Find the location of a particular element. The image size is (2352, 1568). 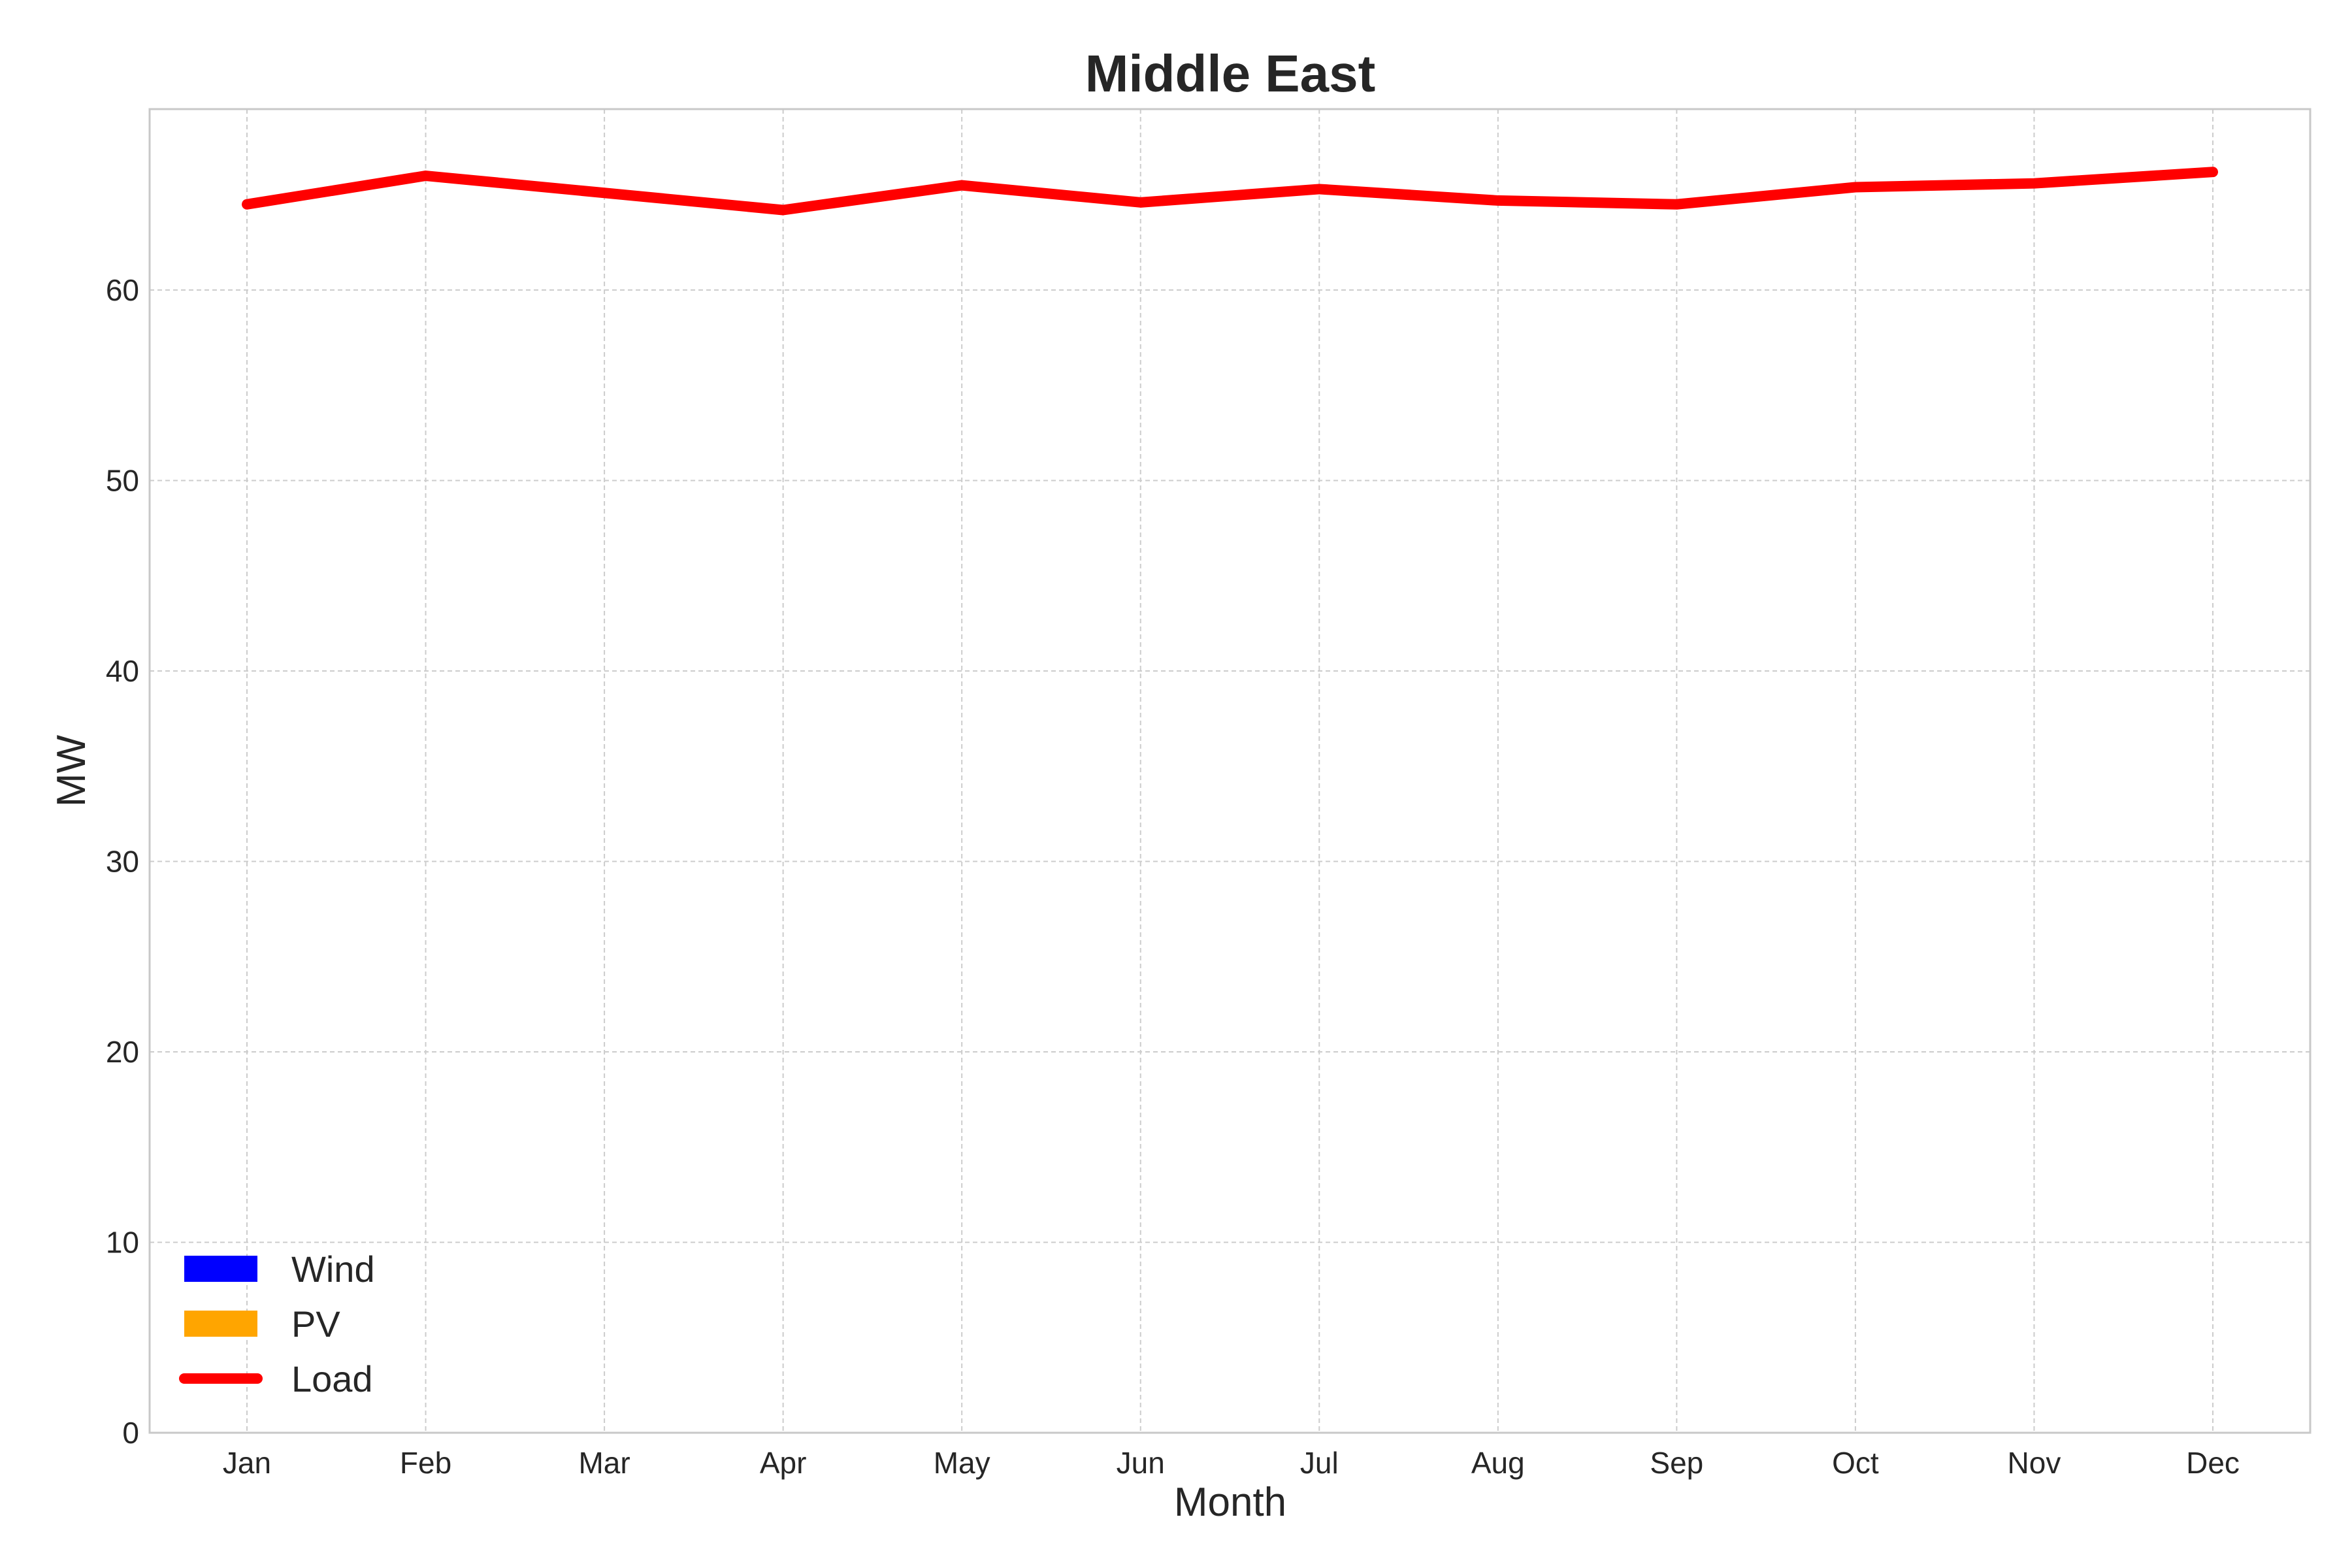

legend-label-wind: Wind is located at coordinates (333, 1269).